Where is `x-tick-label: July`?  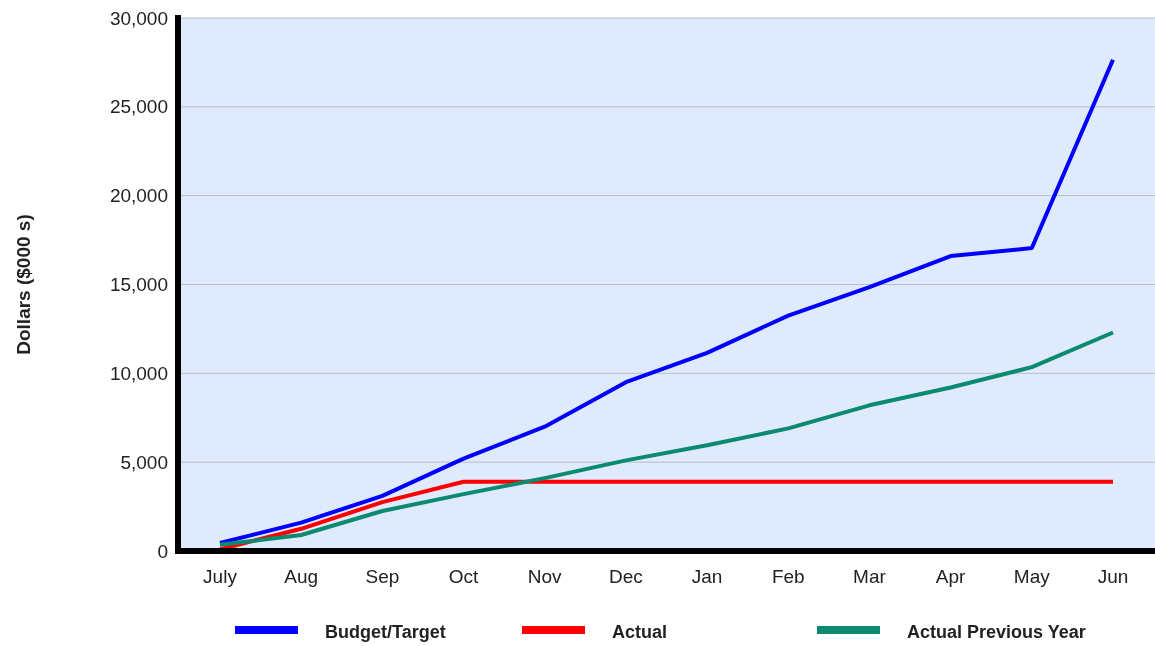
x-tick-label: July is located at coordinates (220, 576).